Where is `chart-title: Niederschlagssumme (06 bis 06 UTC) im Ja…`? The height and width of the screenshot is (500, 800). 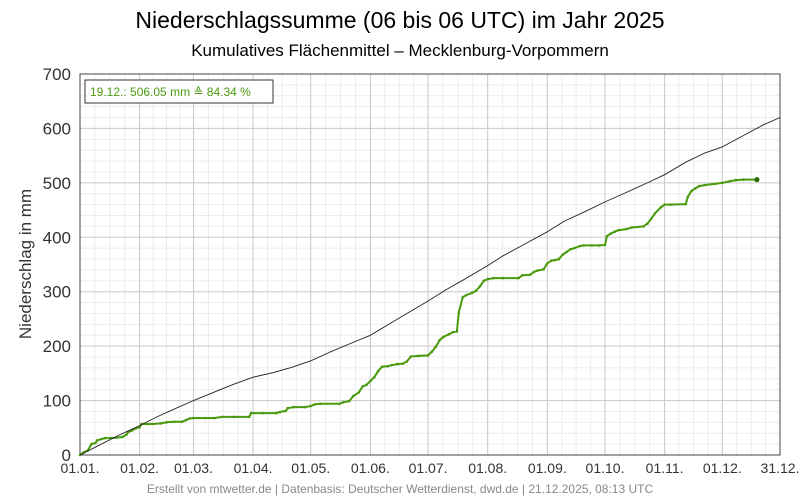 chart-title: Niederschlagssumme (06 bis 06 UTC) im Ja… is located at coordinates (399, 20).